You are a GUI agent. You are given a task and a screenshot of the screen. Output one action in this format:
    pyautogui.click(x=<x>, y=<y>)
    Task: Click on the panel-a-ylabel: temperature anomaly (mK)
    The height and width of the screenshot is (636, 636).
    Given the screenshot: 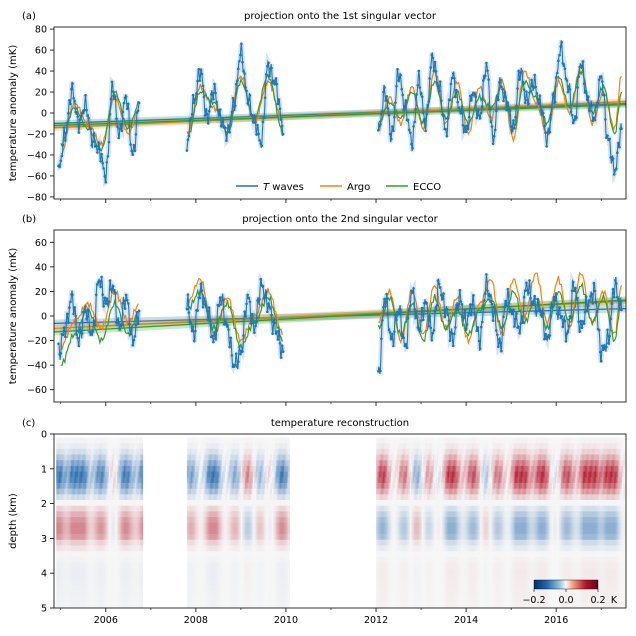 What is the action you would take?
    pyautogui.click(x=13, y=113)
    